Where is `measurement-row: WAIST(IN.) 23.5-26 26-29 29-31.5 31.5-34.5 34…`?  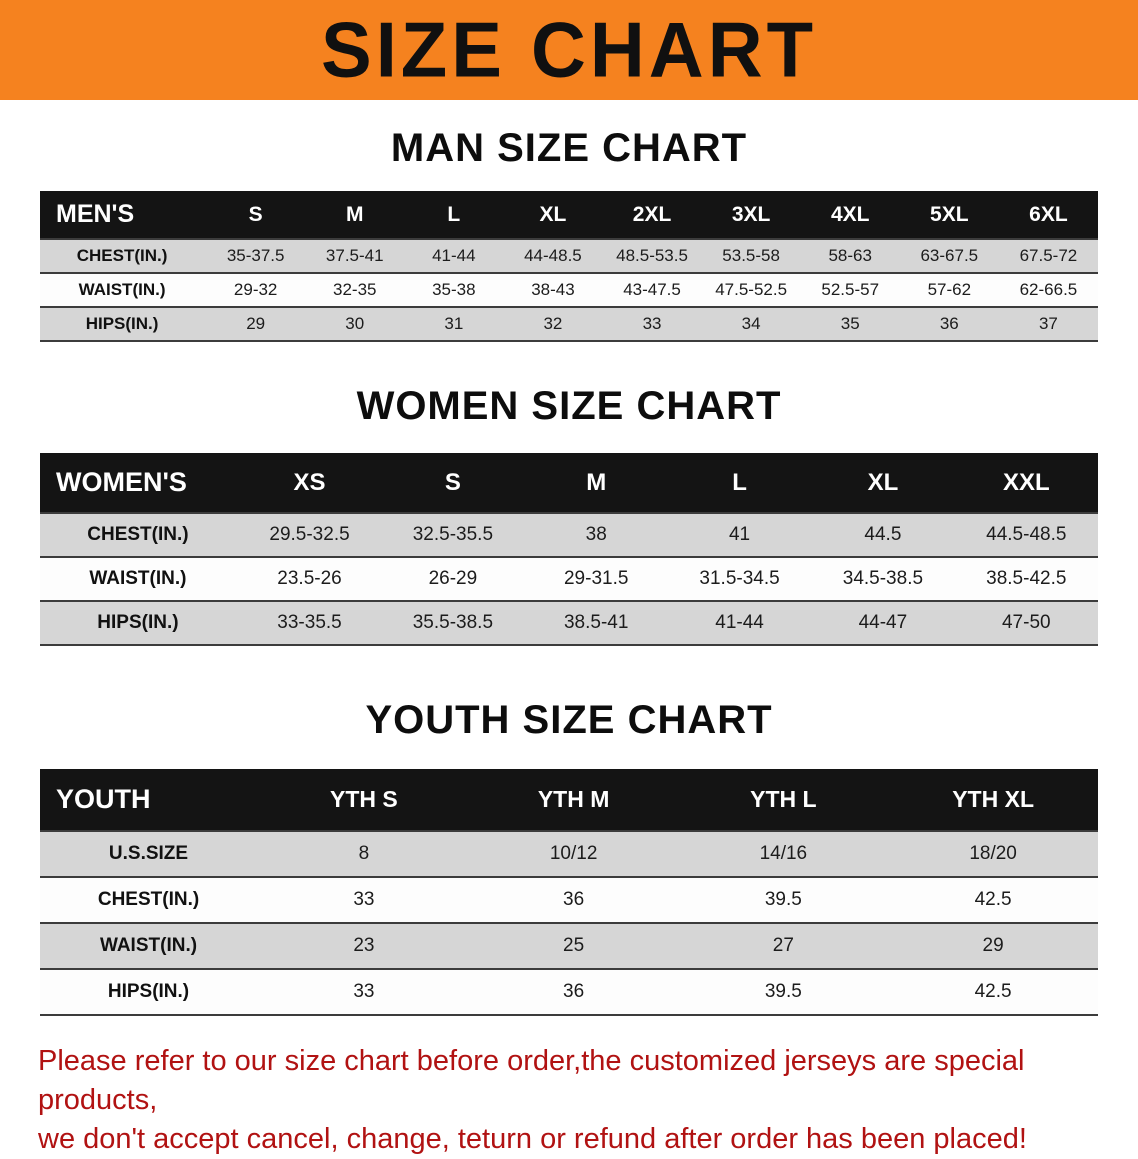
measurement-row: WAIST(IN.) 23.5-26 26-29 29-31.5 31.5-34.5 34… is located at coordinates (569, 579).